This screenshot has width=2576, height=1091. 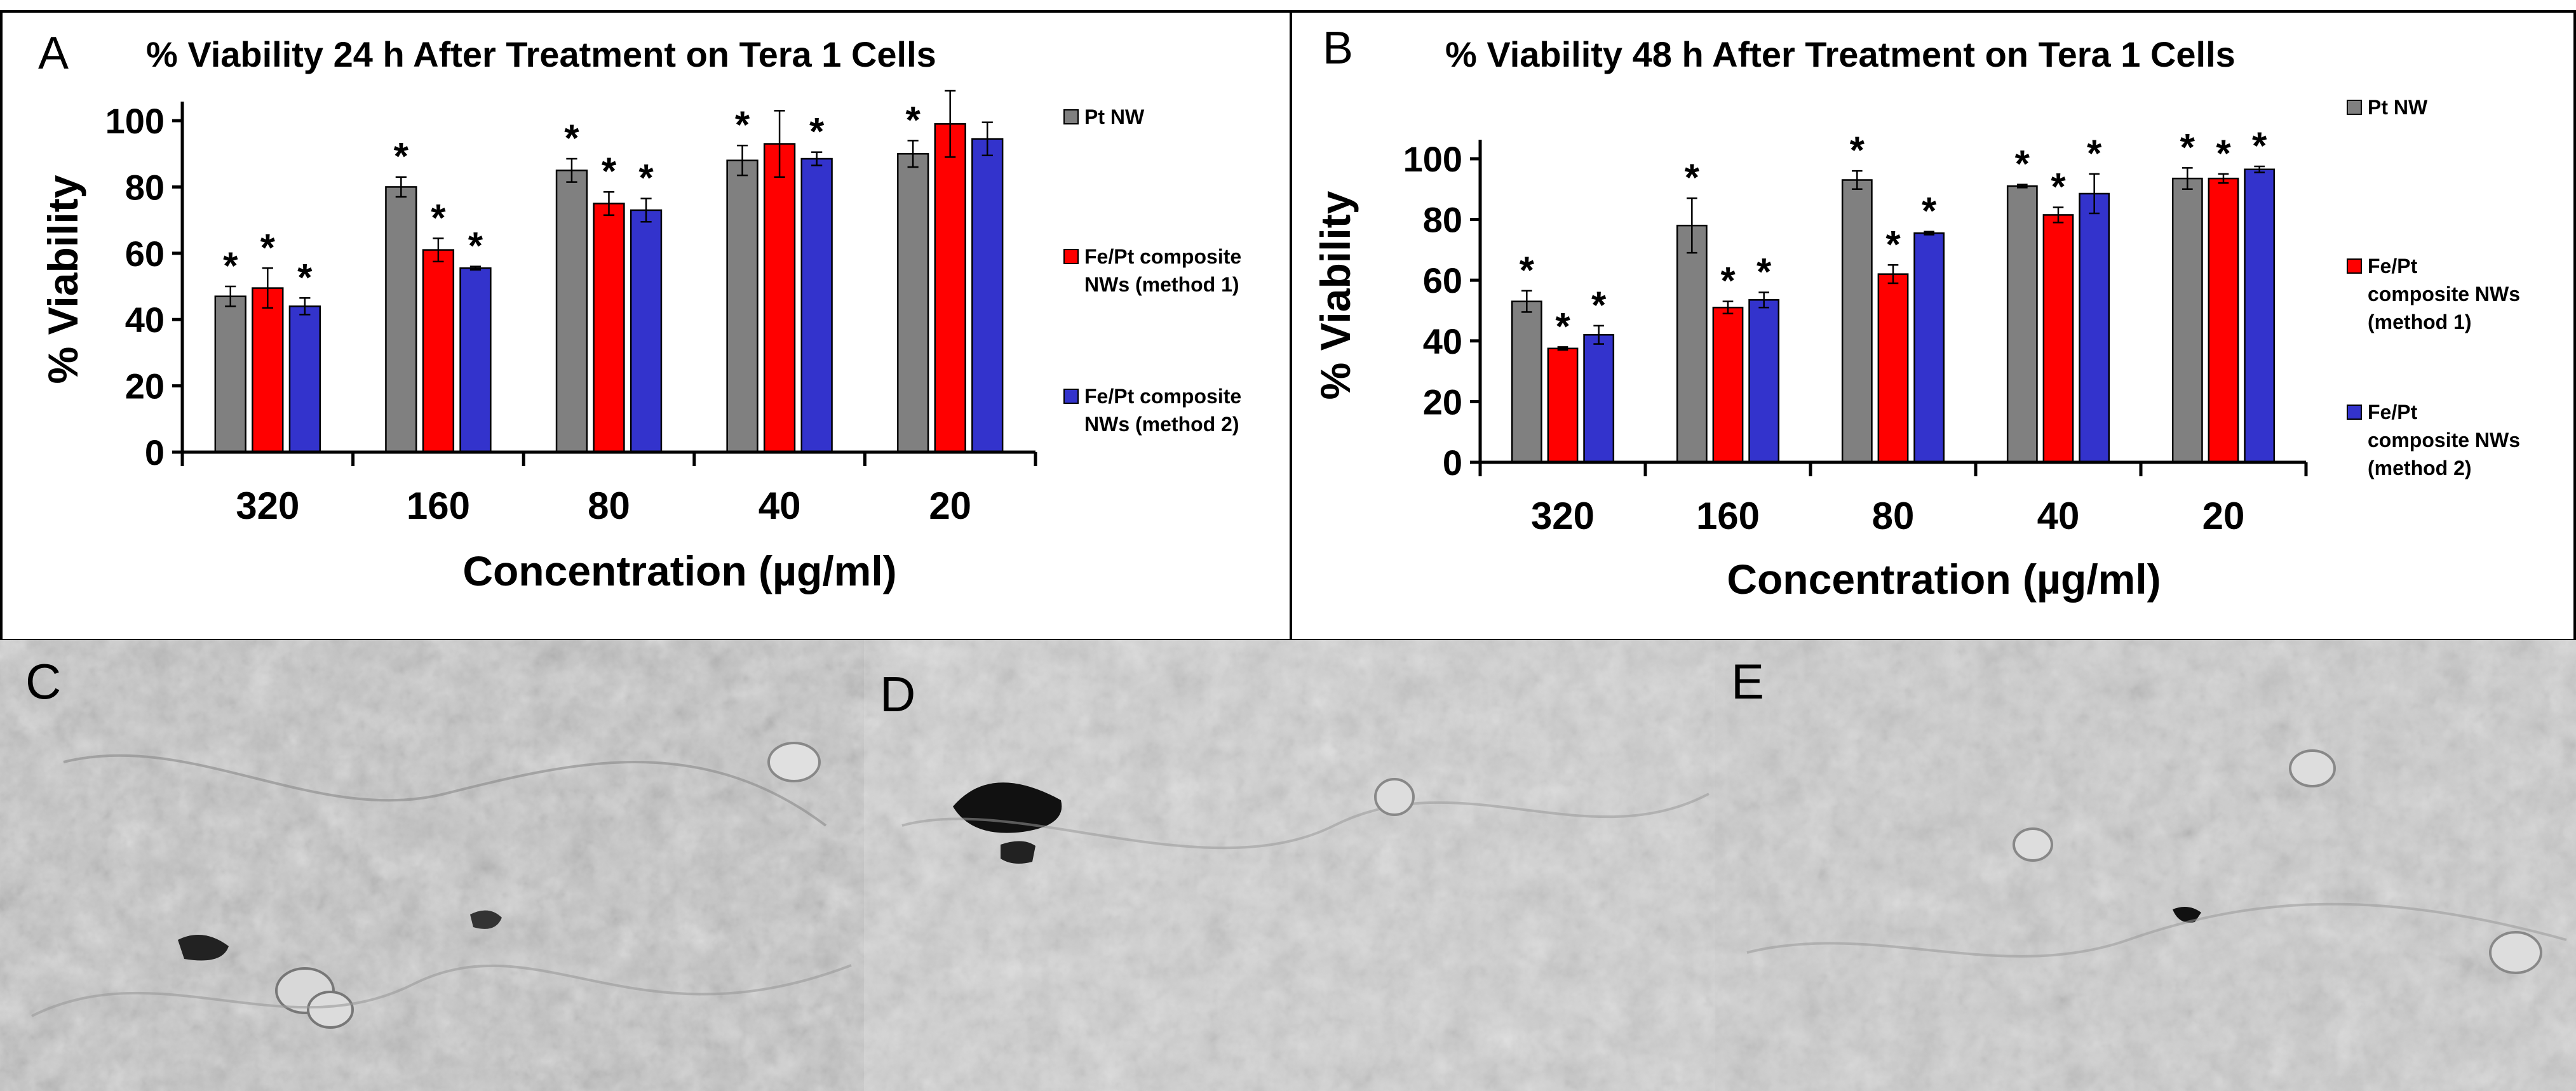 What do you see at coordinates (2420, 468) in the screenshot?
I see `legend-label: (method 2)` at bounding box center [2420, 468].